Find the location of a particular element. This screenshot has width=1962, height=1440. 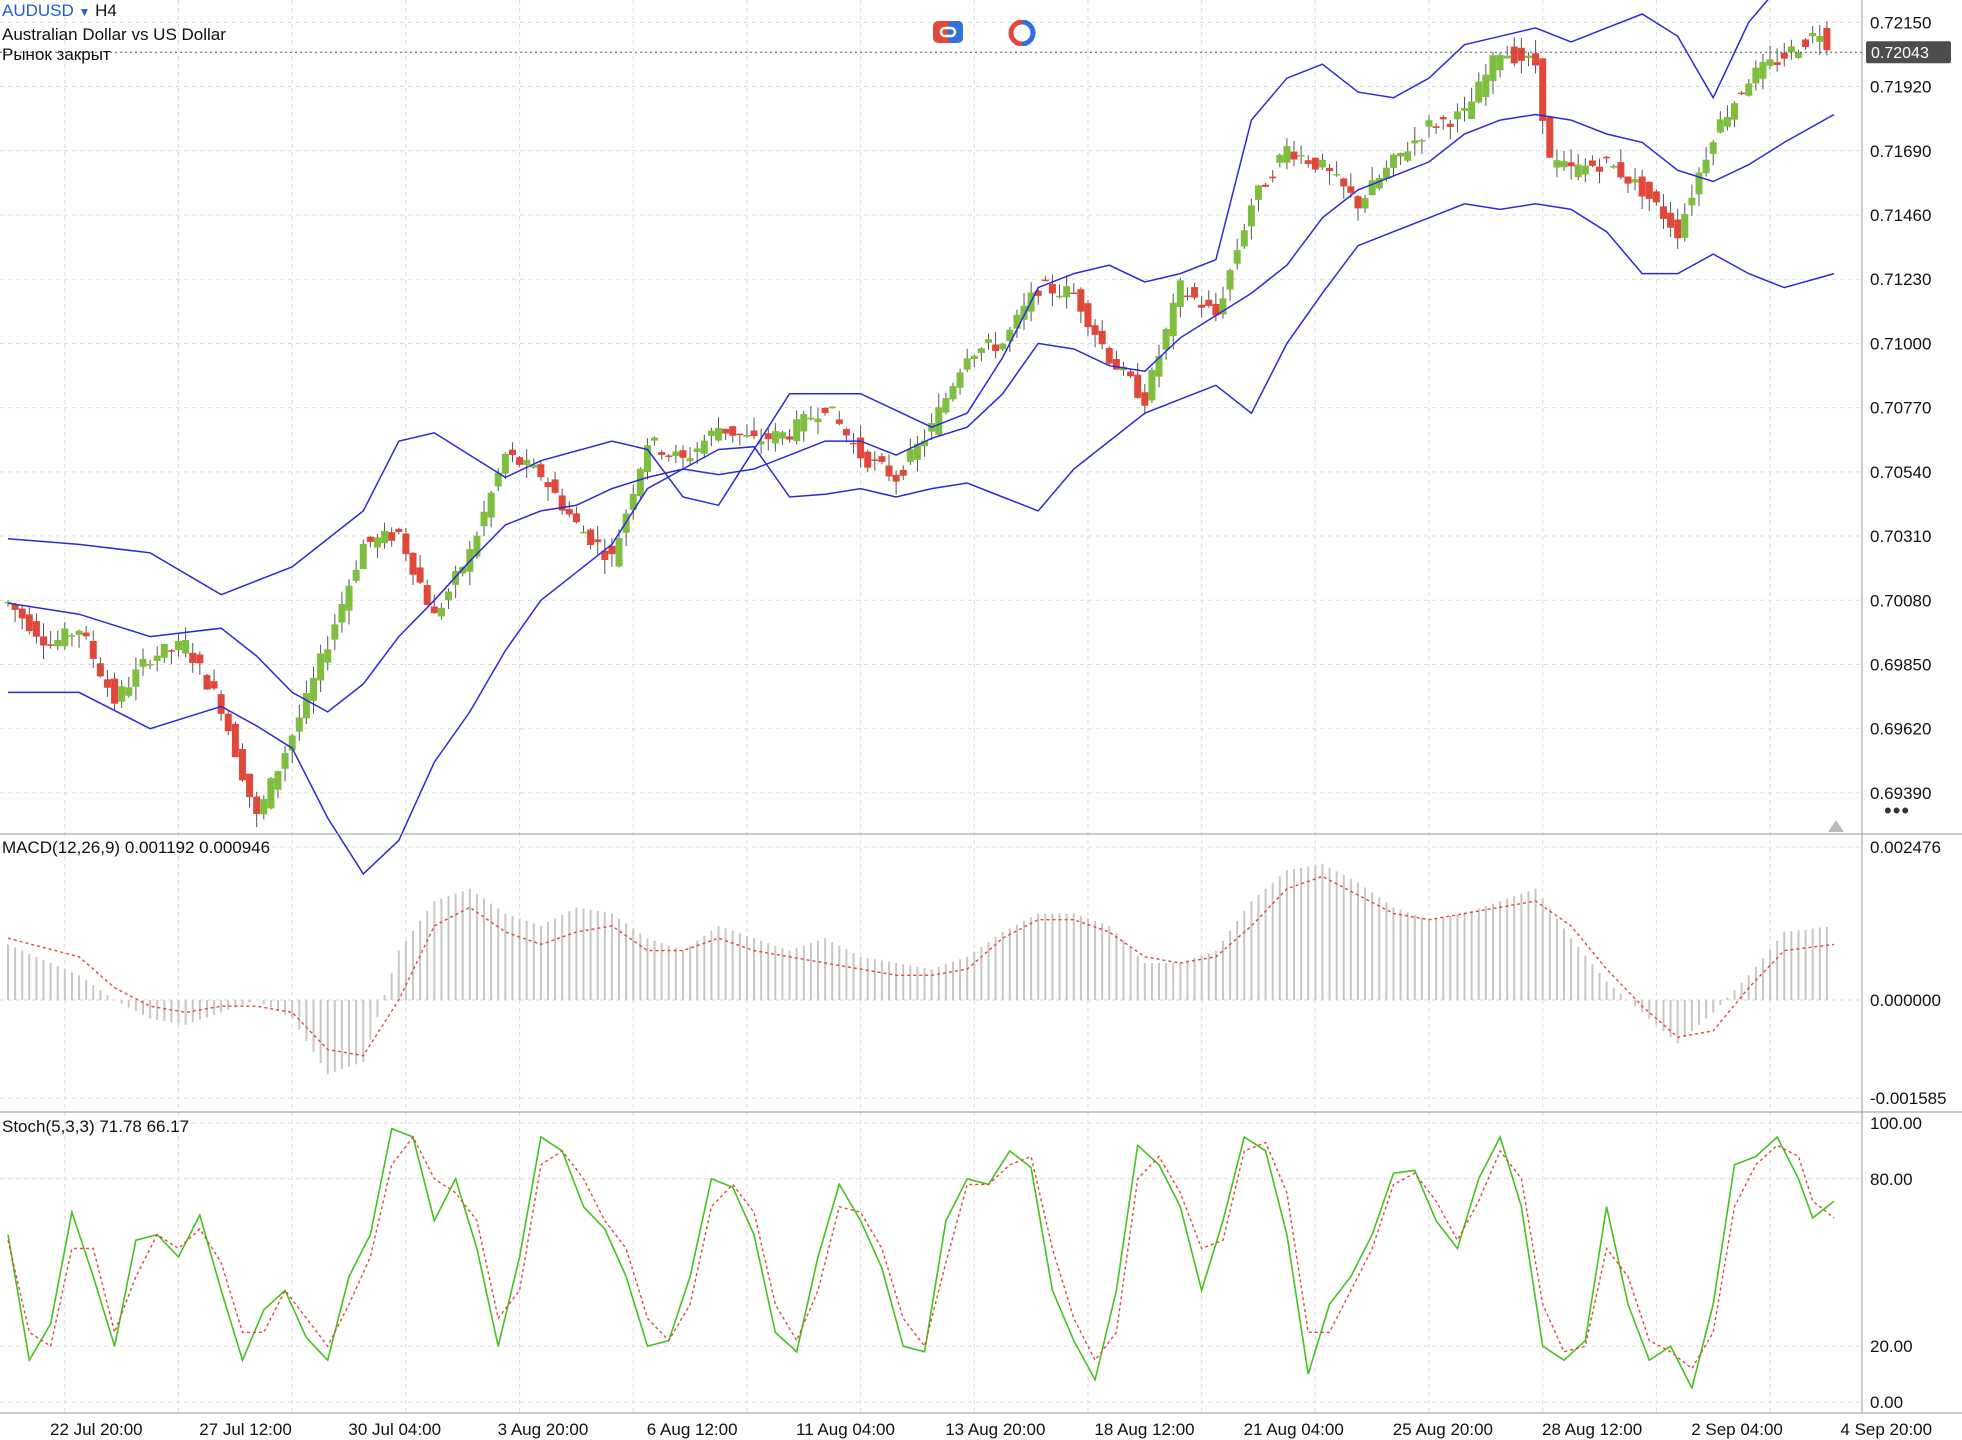

time-axis-label: 6 Aug 12:00 is located at coordinates (692, 1429).